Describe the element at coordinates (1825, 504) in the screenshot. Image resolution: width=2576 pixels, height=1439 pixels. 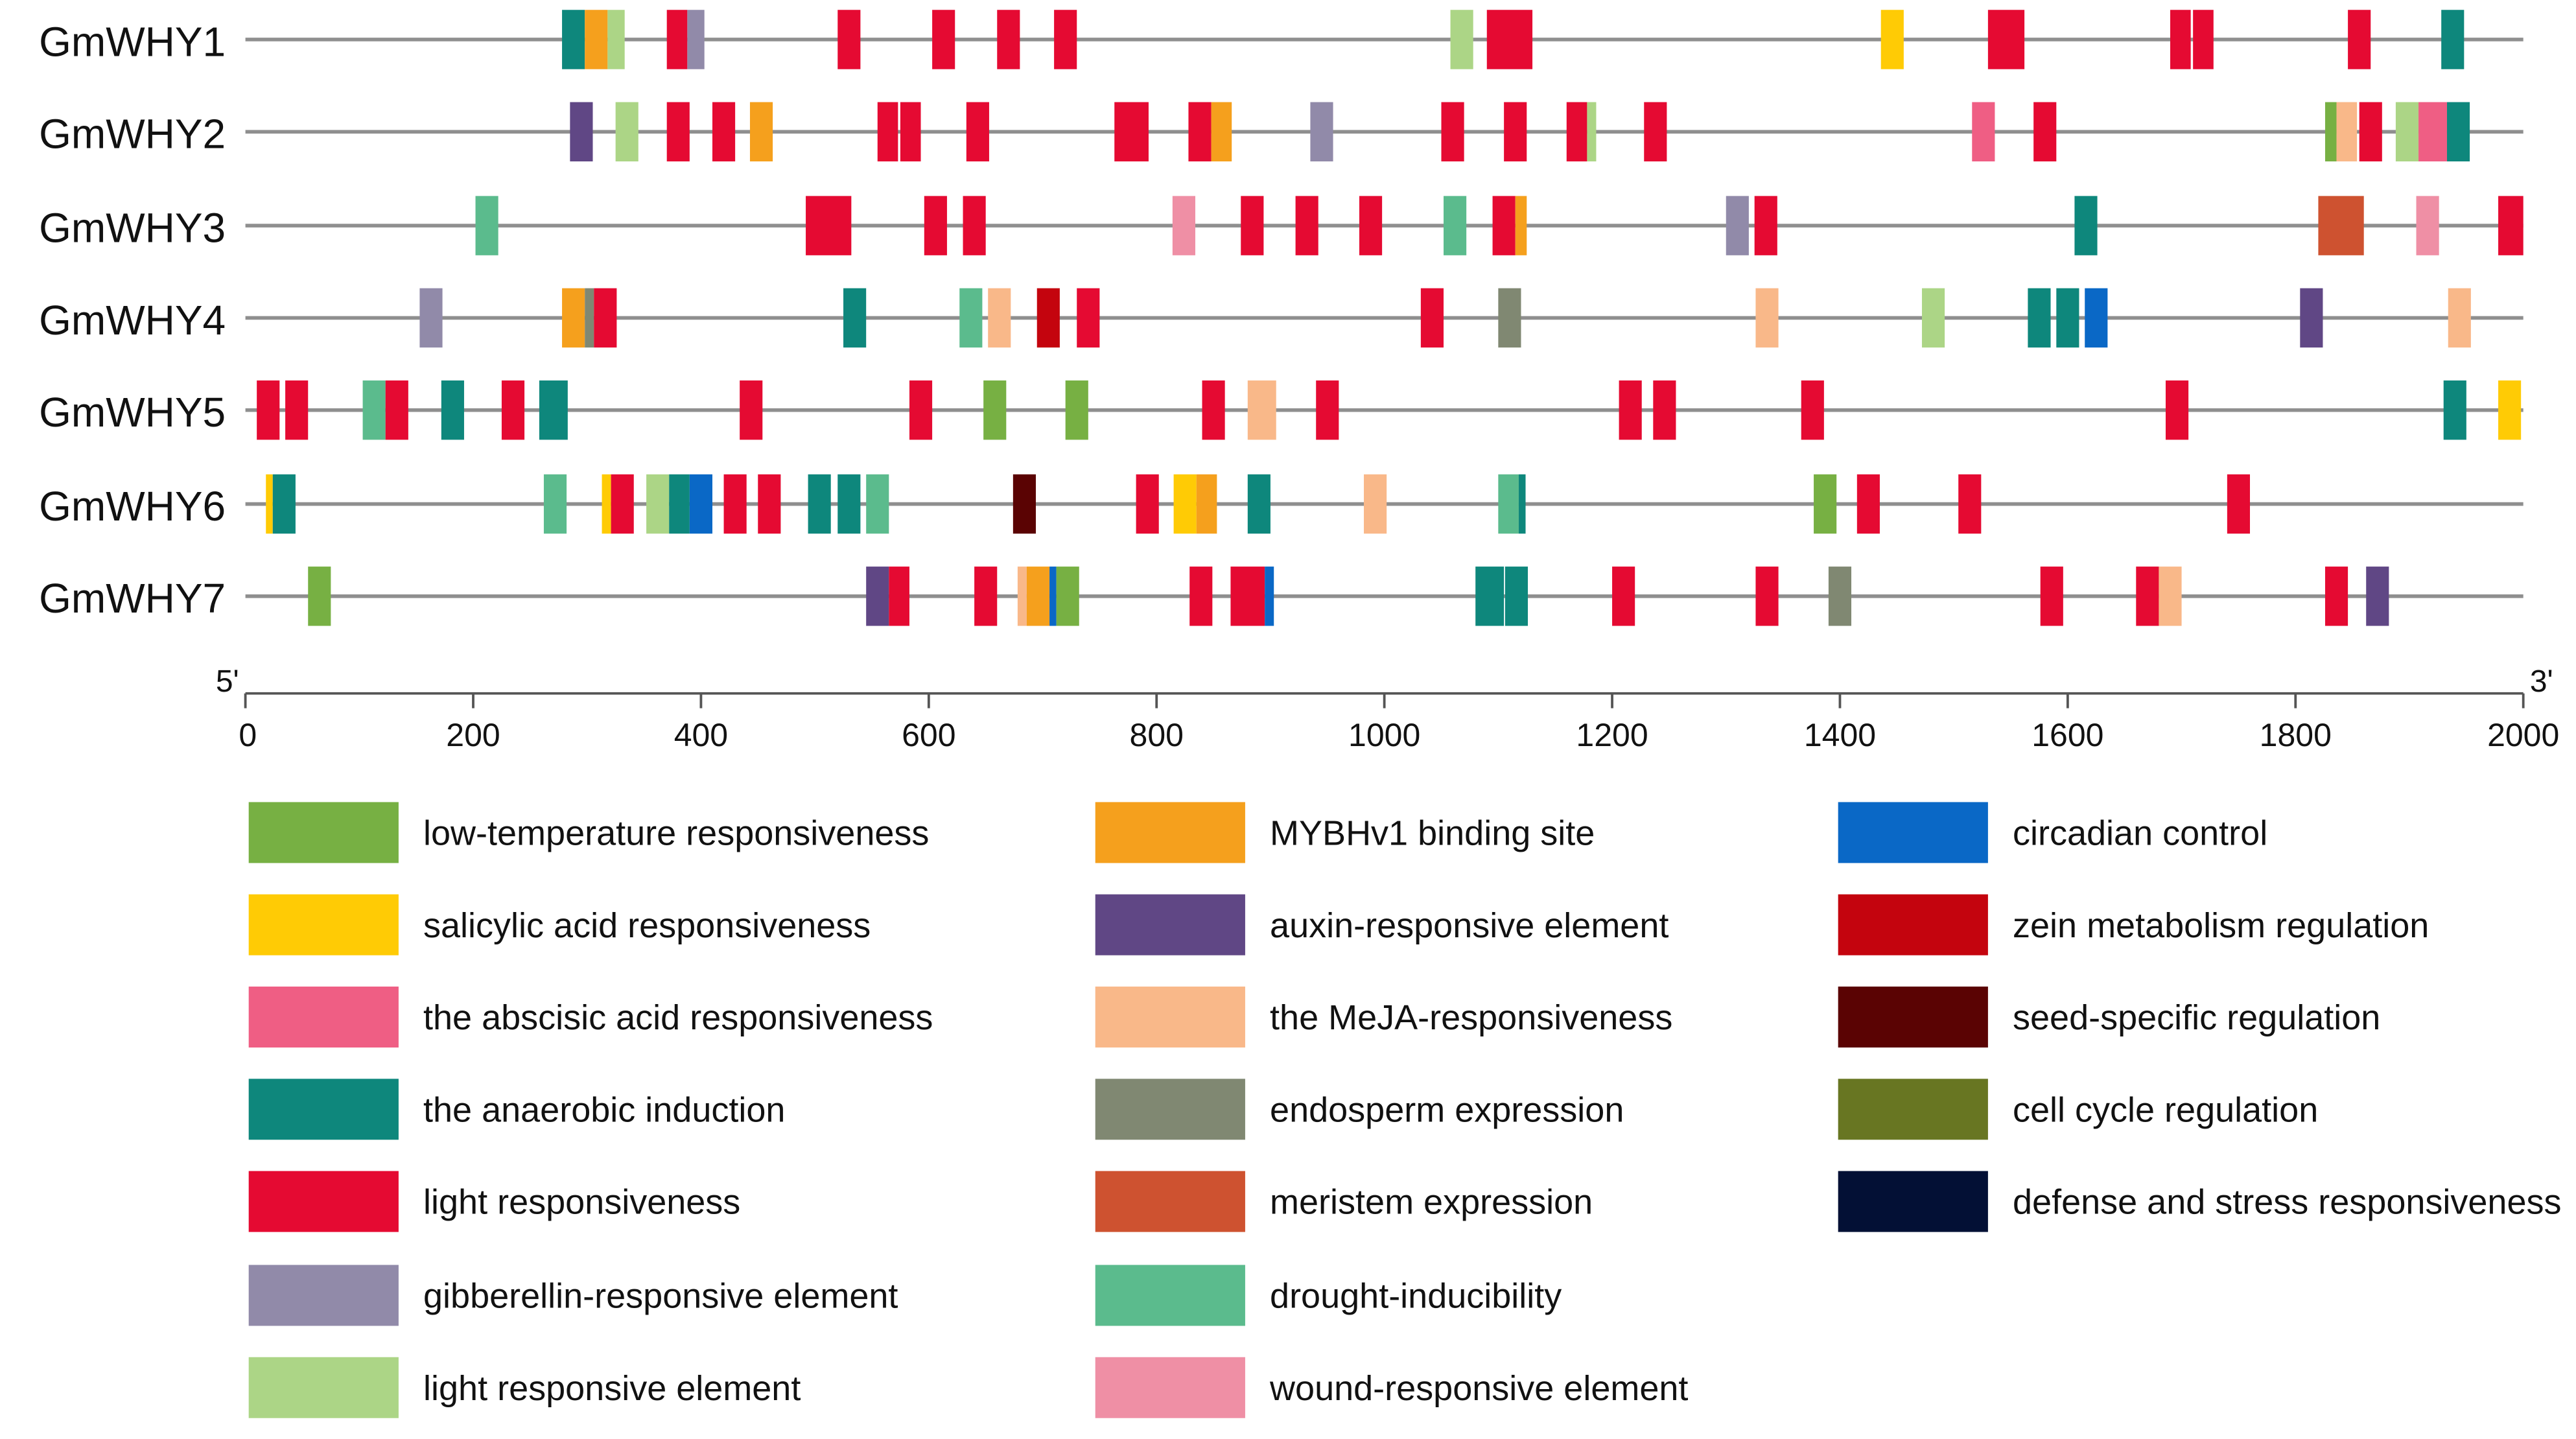
I see `cis-element-low-temp` at that location.